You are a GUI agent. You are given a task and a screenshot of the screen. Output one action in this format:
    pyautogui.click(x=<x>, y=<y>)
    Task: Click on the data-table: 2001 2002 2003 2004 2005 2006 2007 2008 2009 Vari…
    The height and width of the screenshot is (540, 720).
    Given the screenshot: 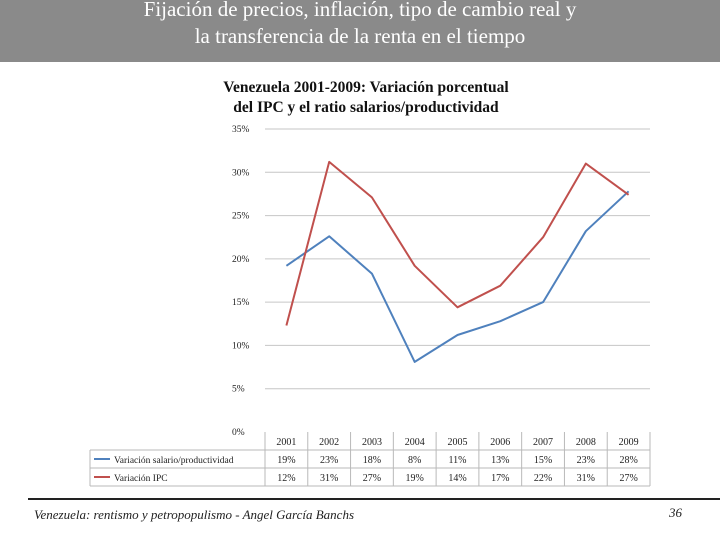 What is the action you would take?
    pyautogui.click(x=370, y=459)
    